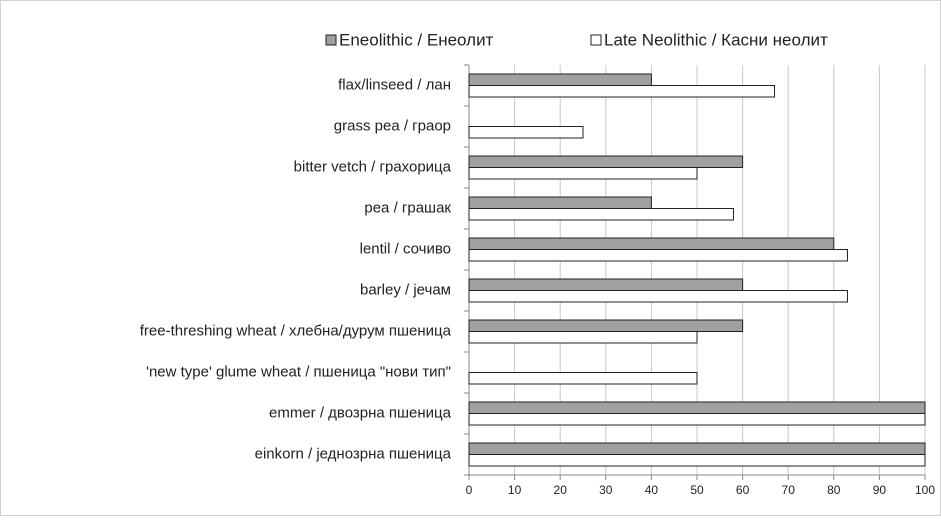 The width and height of the screenshot is (941, 521). I want to click on y-tick-label: bitter vetch / грахорица, so click(373, 166).